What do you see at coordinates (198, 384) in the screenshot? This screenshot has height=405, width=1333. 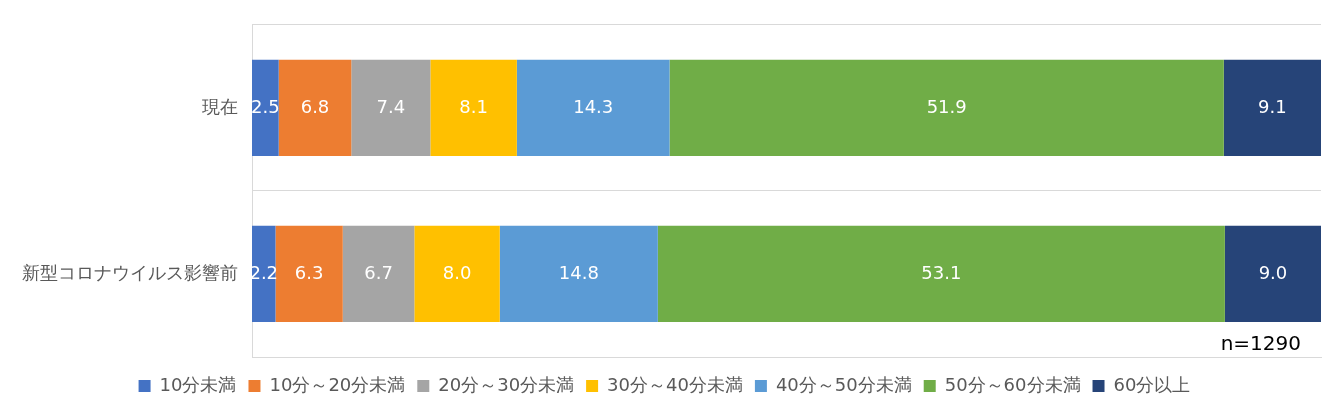 I see `legend-label: 10分未満` at bounding box center [198, 384].